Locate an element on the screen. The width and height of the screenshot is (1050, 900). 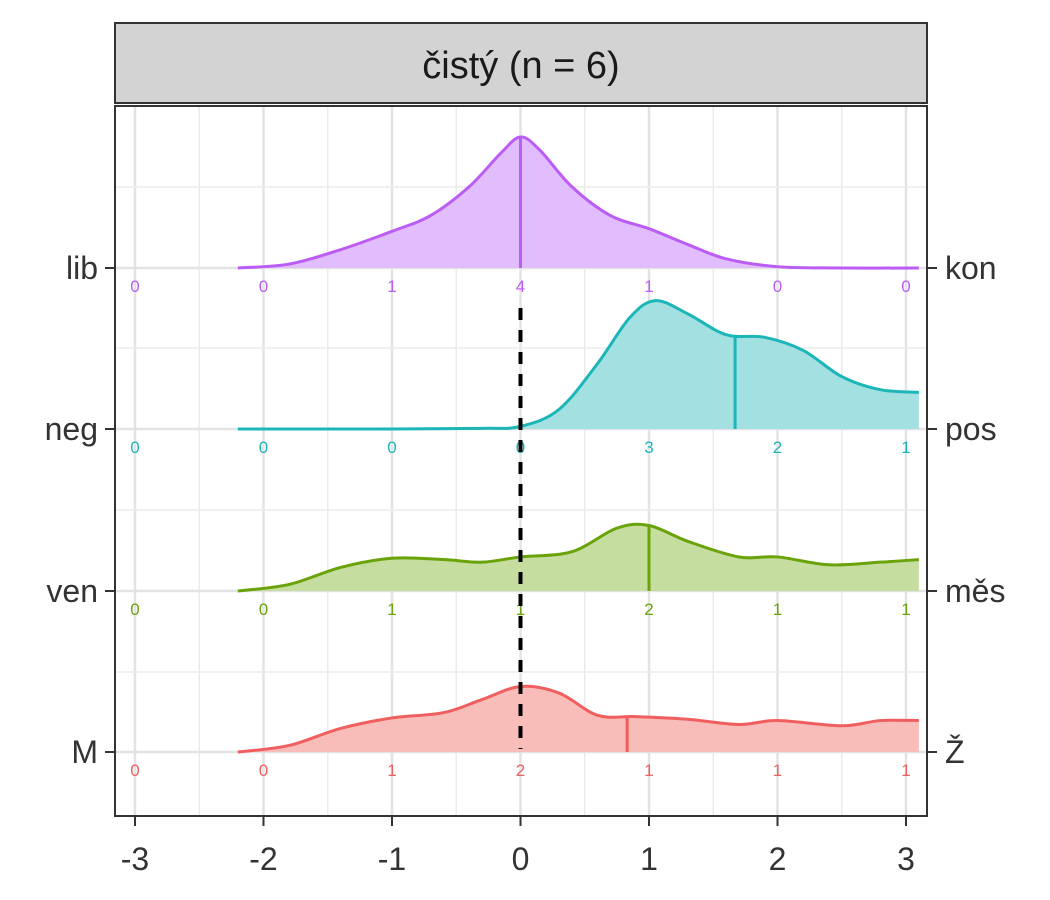
x-tick-label: 2 is located at coordinates (778, 859).